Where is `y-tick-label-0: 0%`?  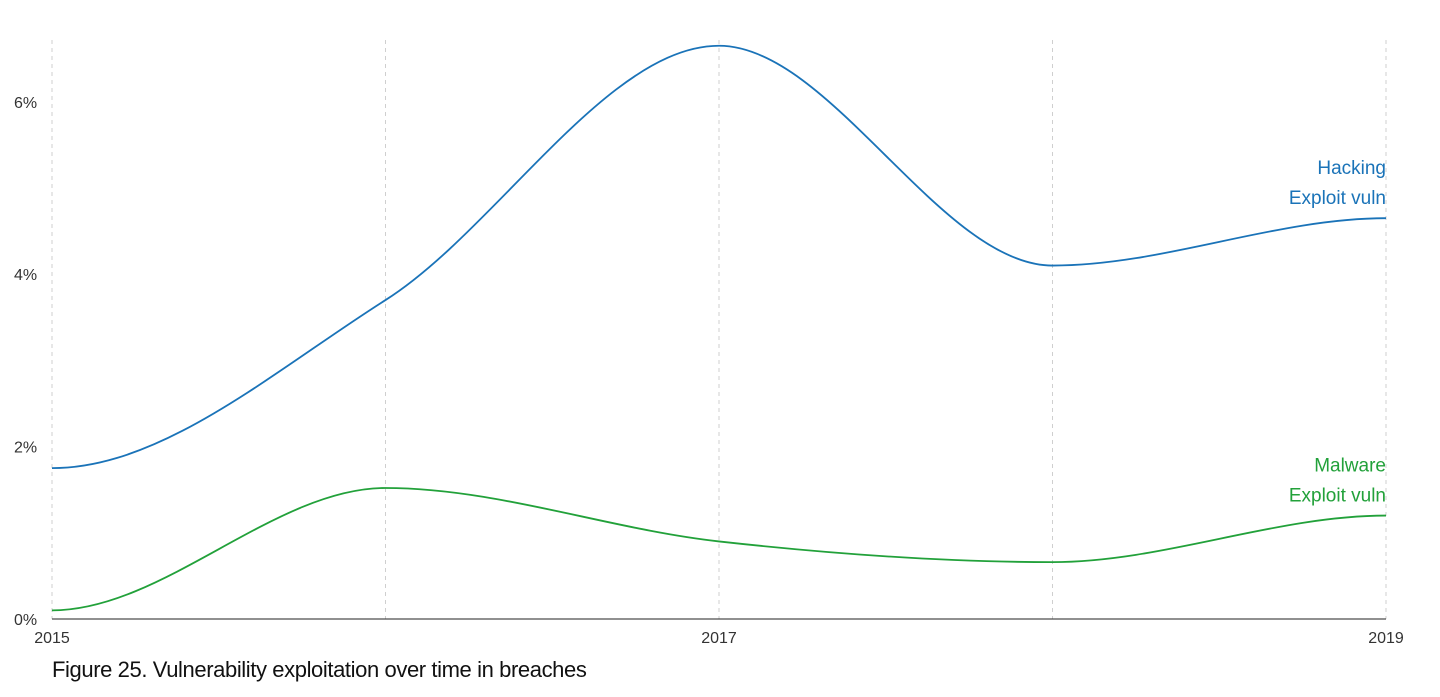 y-tick-label-0: 0% is located at coordinates (25, 620).